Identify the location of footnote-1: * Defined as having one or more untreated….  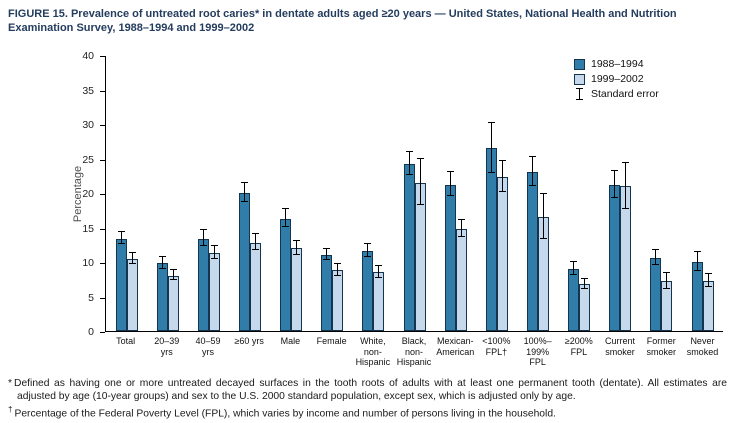
(367, 390).